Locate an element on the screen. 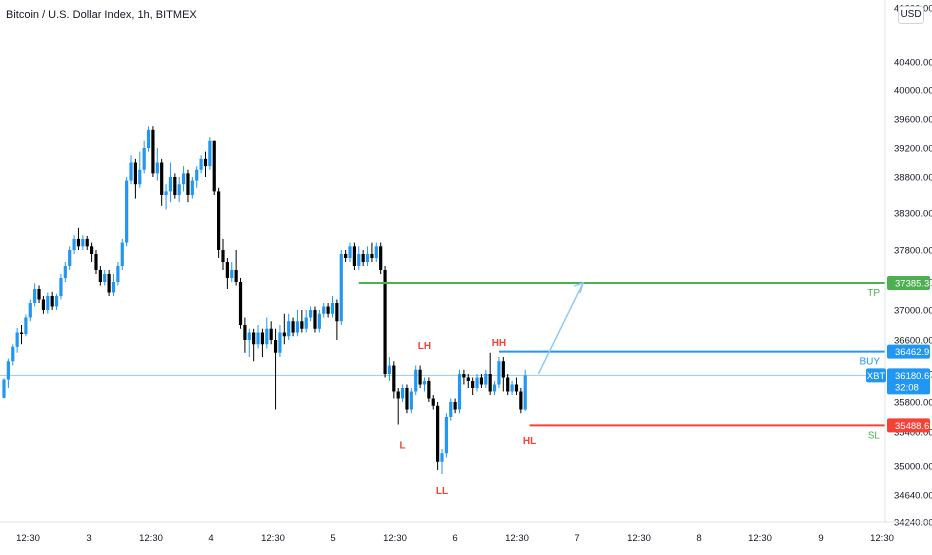 The height and width of the screenshot is (555, 932). chart-title: Bitcoin / U.S. Dollar Index, 1h, BITMEX is located at coordinates (101, 15).